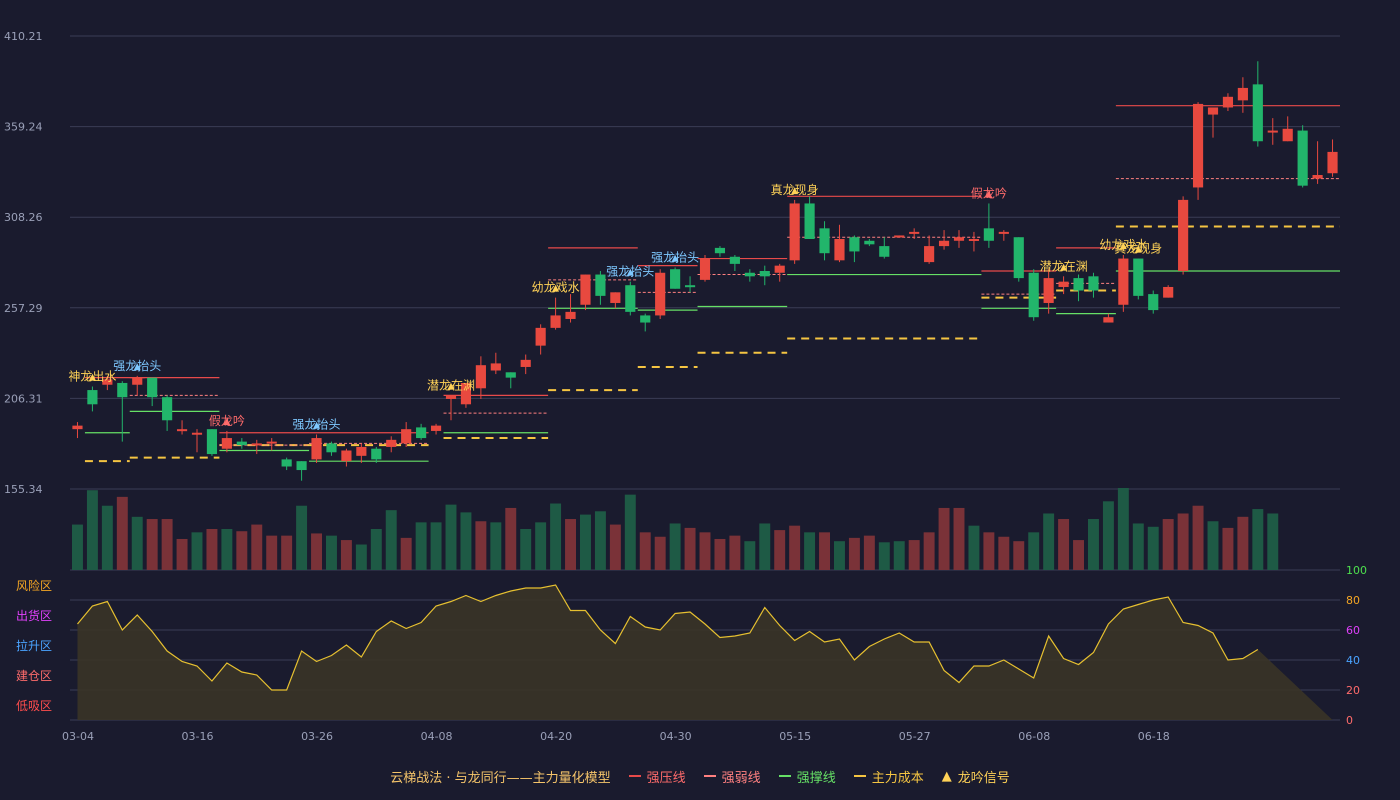 The height and width of the screenshot is (800, 1400). I want to click on legend-cost-label: 主力成本, so click(897, 778).